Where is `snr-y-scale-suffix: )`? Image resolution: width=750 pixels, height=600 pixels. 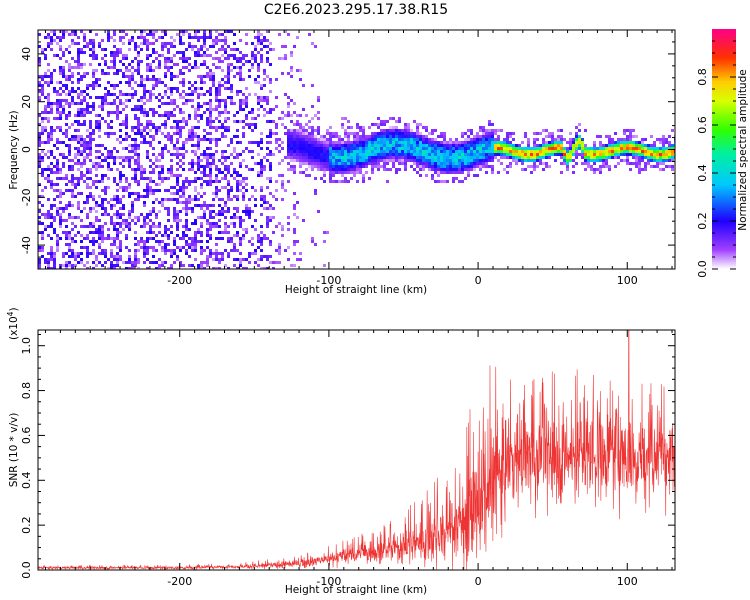
snr-y-scale-suffix: ) is located at coordinates (14, 309).